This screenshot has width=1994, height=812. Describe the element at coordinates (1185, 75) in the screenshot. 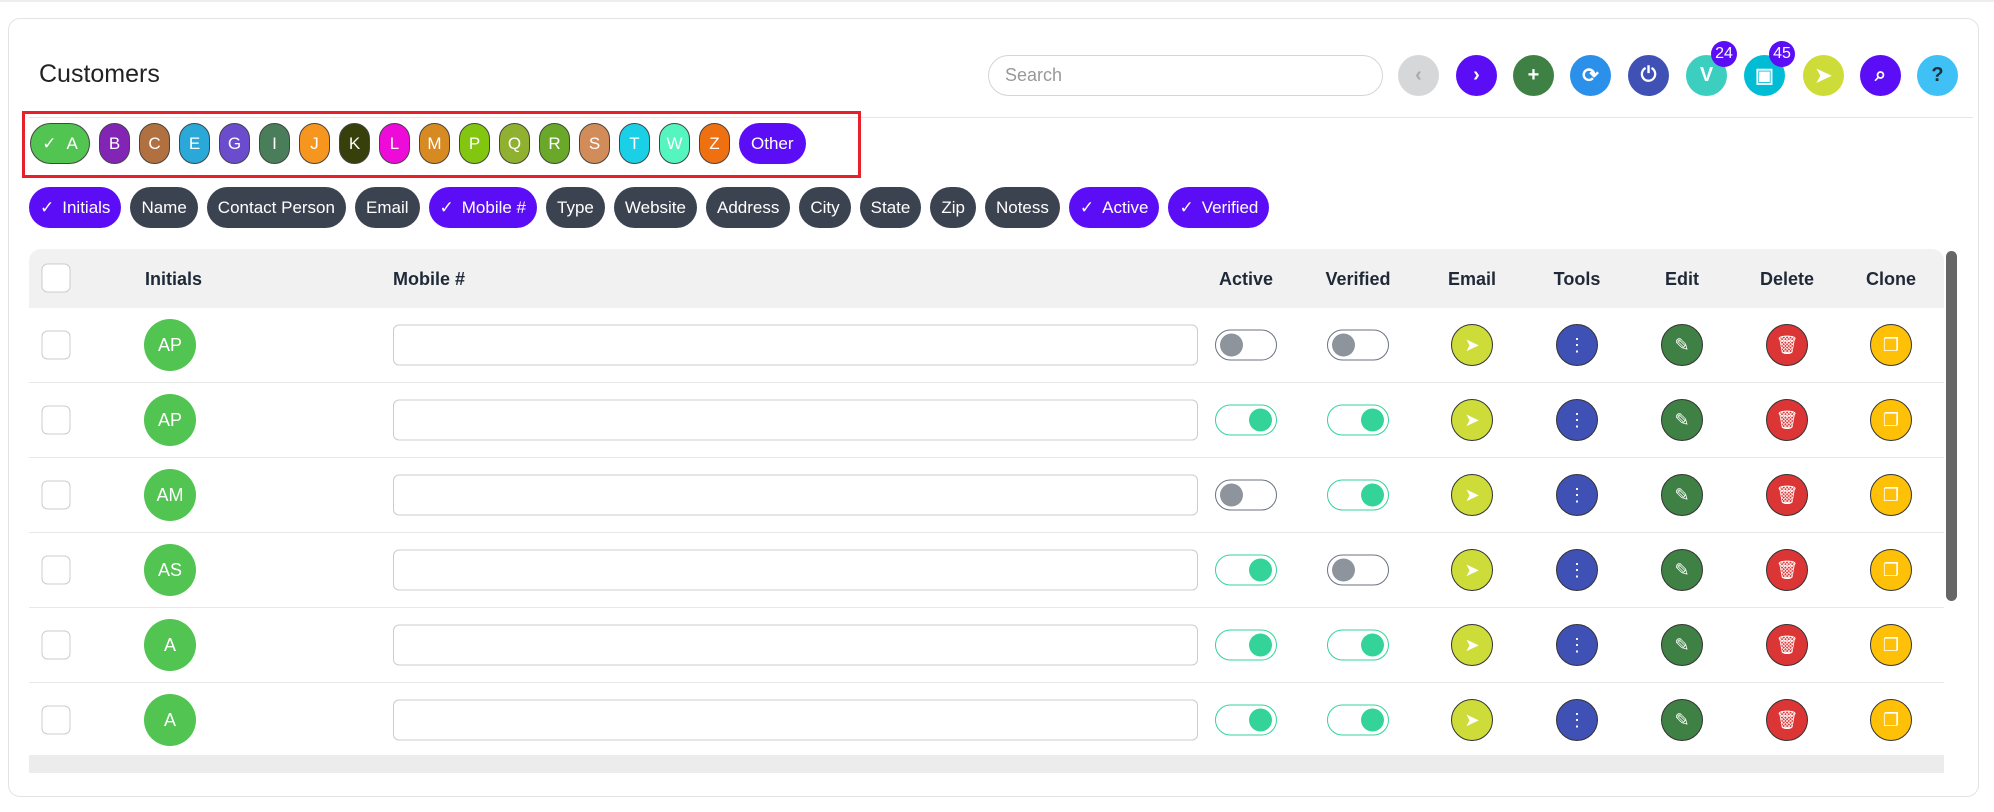

I see `search-input` at that location.